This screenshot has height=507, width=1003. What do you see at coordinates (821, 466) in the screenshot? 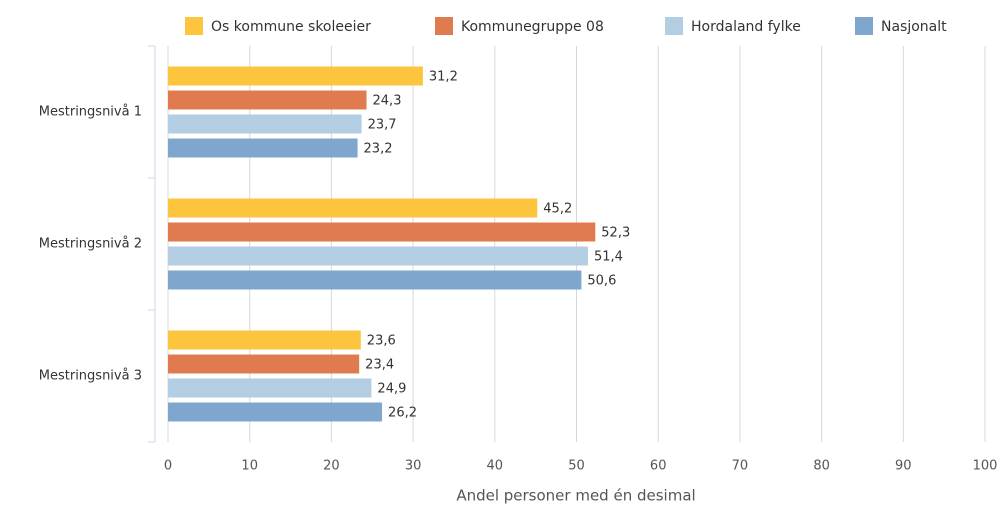
I see `x-tick-label: 80` at bounding box center [821, 466].